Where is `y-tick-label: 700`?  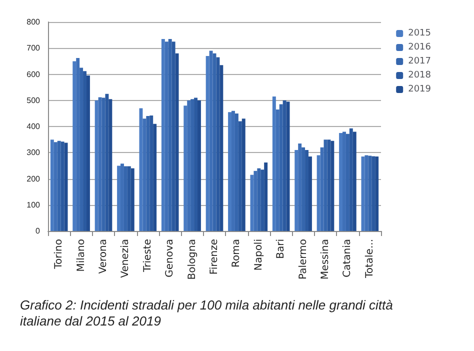 y-tick-label: 700 is located at coordinates (33, 48).